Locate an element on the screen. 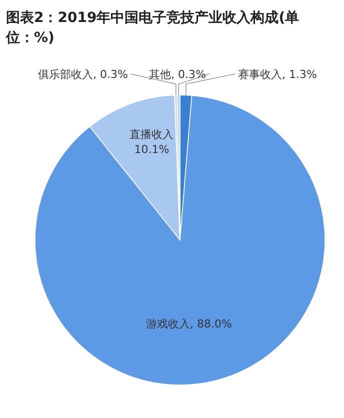 The image size is (344, 418). slice-label: 游戏收入, 88.0% is located at coordinates (189, 323).